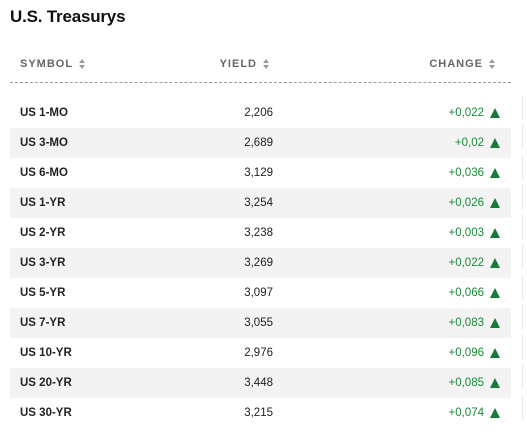 The width and height of the screenshot is (527, 437). I want to click on table-row: US 10-YR 2,976 +0,096, so click(260, 353).